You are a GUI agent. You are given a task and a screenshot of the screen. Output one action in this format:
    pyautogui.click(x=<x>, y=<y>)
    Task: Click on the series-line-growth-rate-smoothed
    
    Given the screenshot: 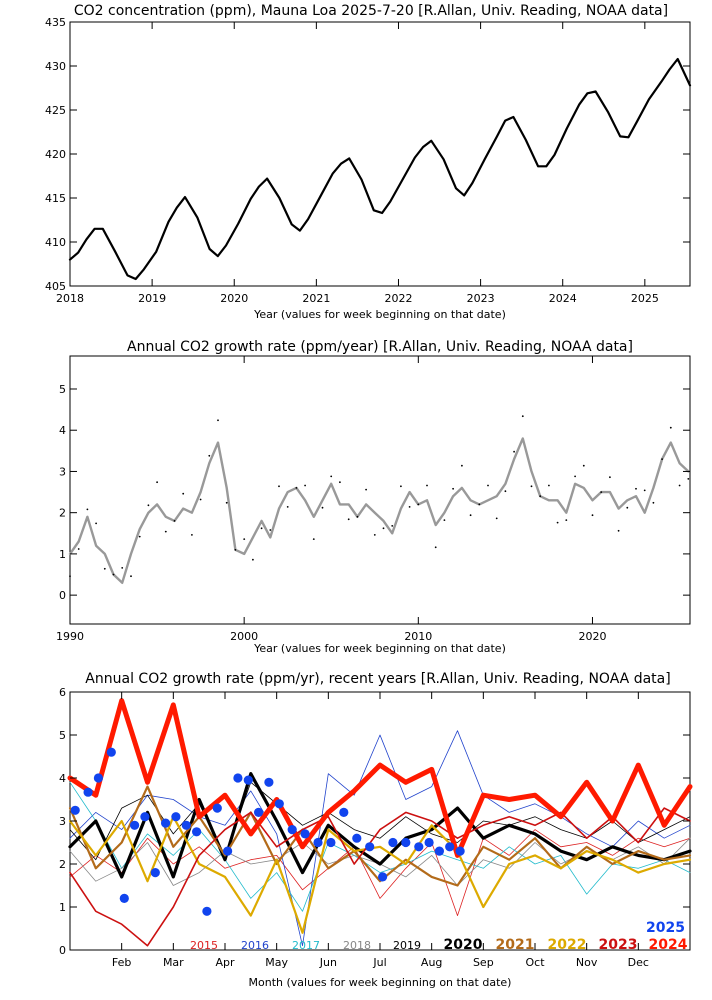 What is the action you would take?
    pyautogui.click(x=379, y=510)
    